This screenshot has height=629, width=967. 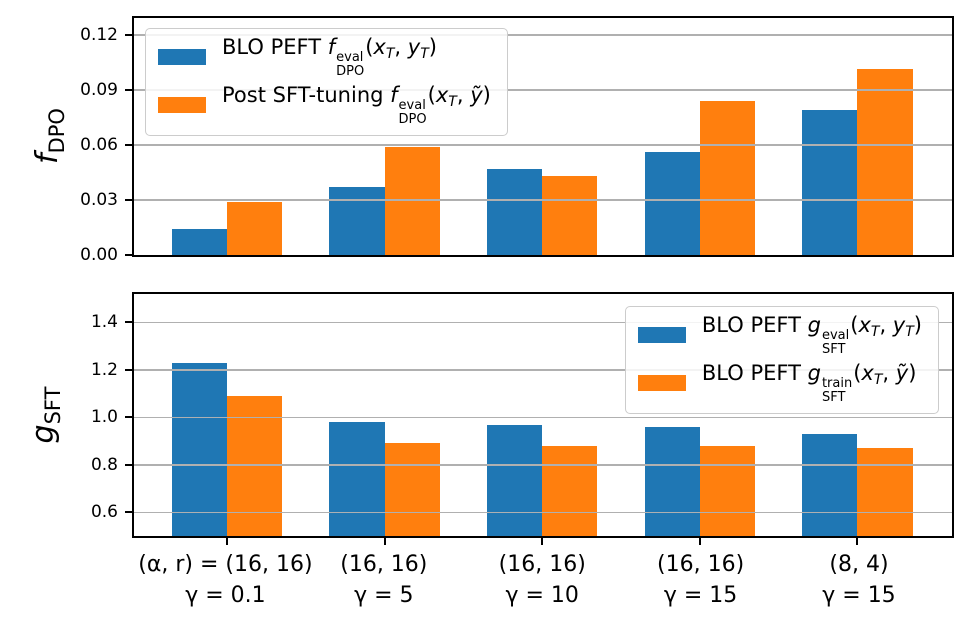 What do you see at coordinates (99, 89) in the screenshot?
I see `y-tick-label: 0.09` at bounding box center [99, 89].